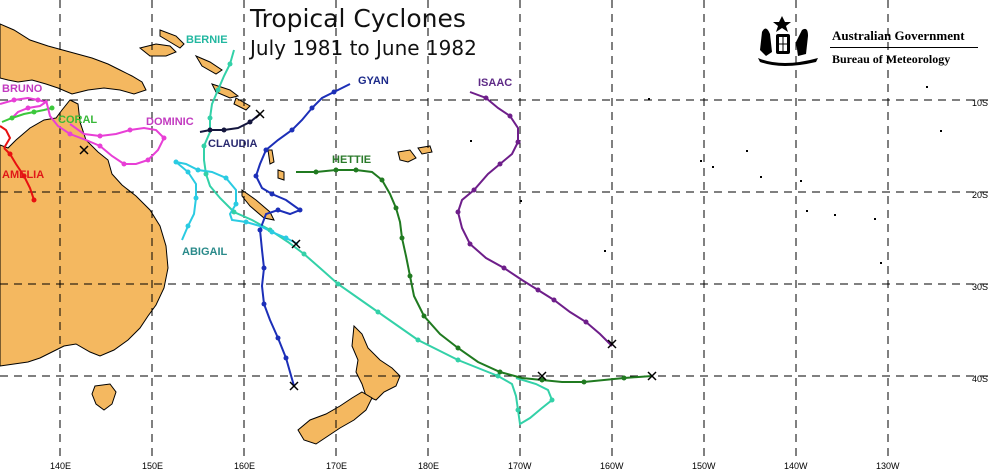 The height and width of the screenshot is (472, 991). Describe the element at coordinates (796, 466) in the screenshot. I see `lon-label: 140W` at that location.